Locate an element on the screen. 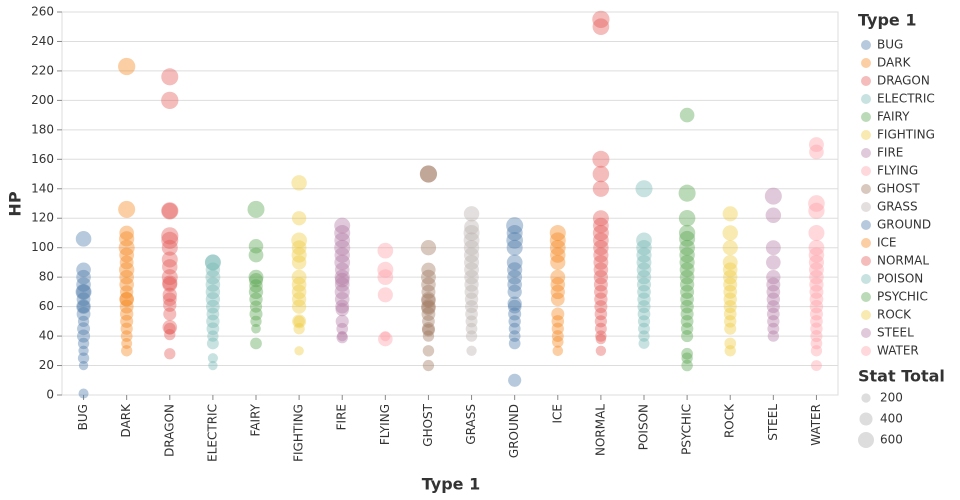 Image resolution: width=960 pixels, height=500 pixels. y-tick-label: 220 is located at coordinates (42, 70).